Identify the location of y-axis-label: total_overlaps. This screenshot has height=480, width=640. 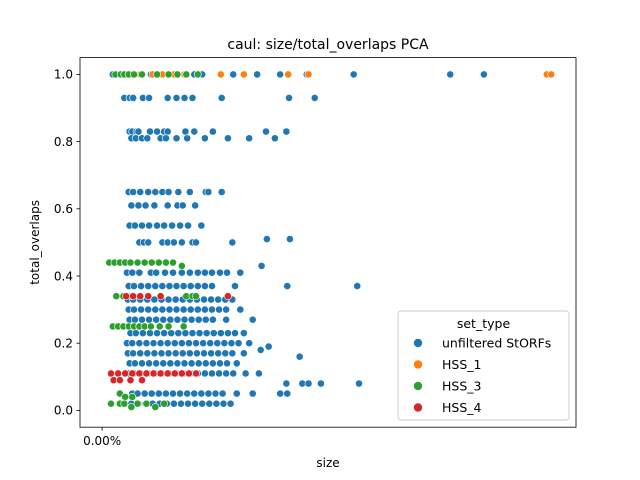
(35, 242).